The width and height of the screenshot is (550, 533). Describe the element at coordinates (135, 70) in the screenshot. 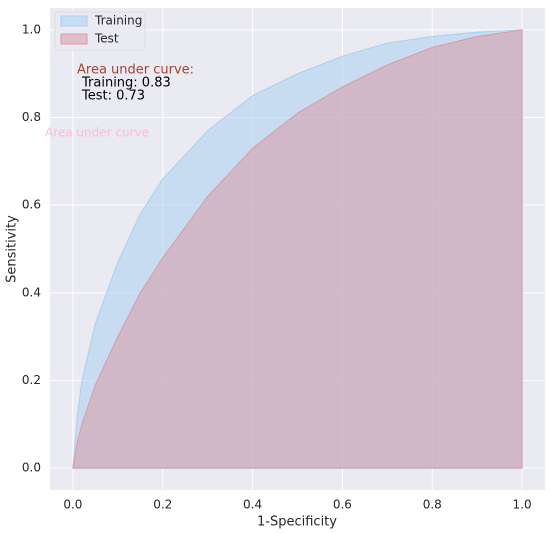

I see `annotation-title: Area under curve:` at that location.